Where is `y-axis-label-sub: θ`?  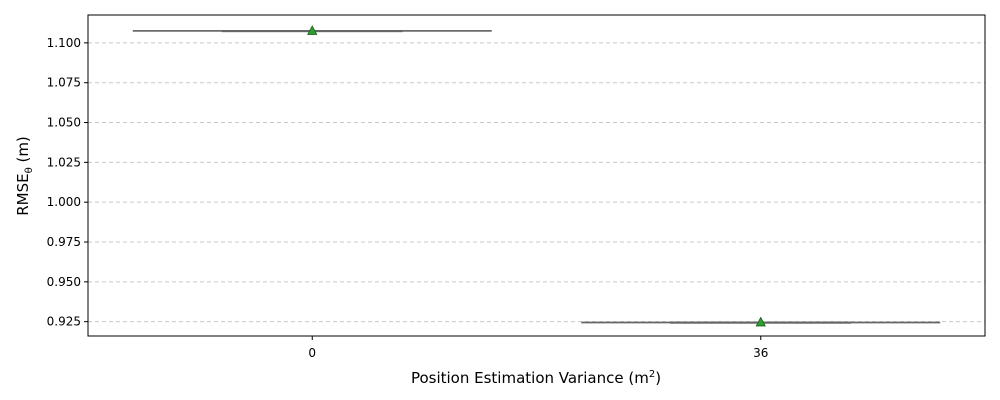
y-axis-label-sub: θ is located at coordinates (29, 170).